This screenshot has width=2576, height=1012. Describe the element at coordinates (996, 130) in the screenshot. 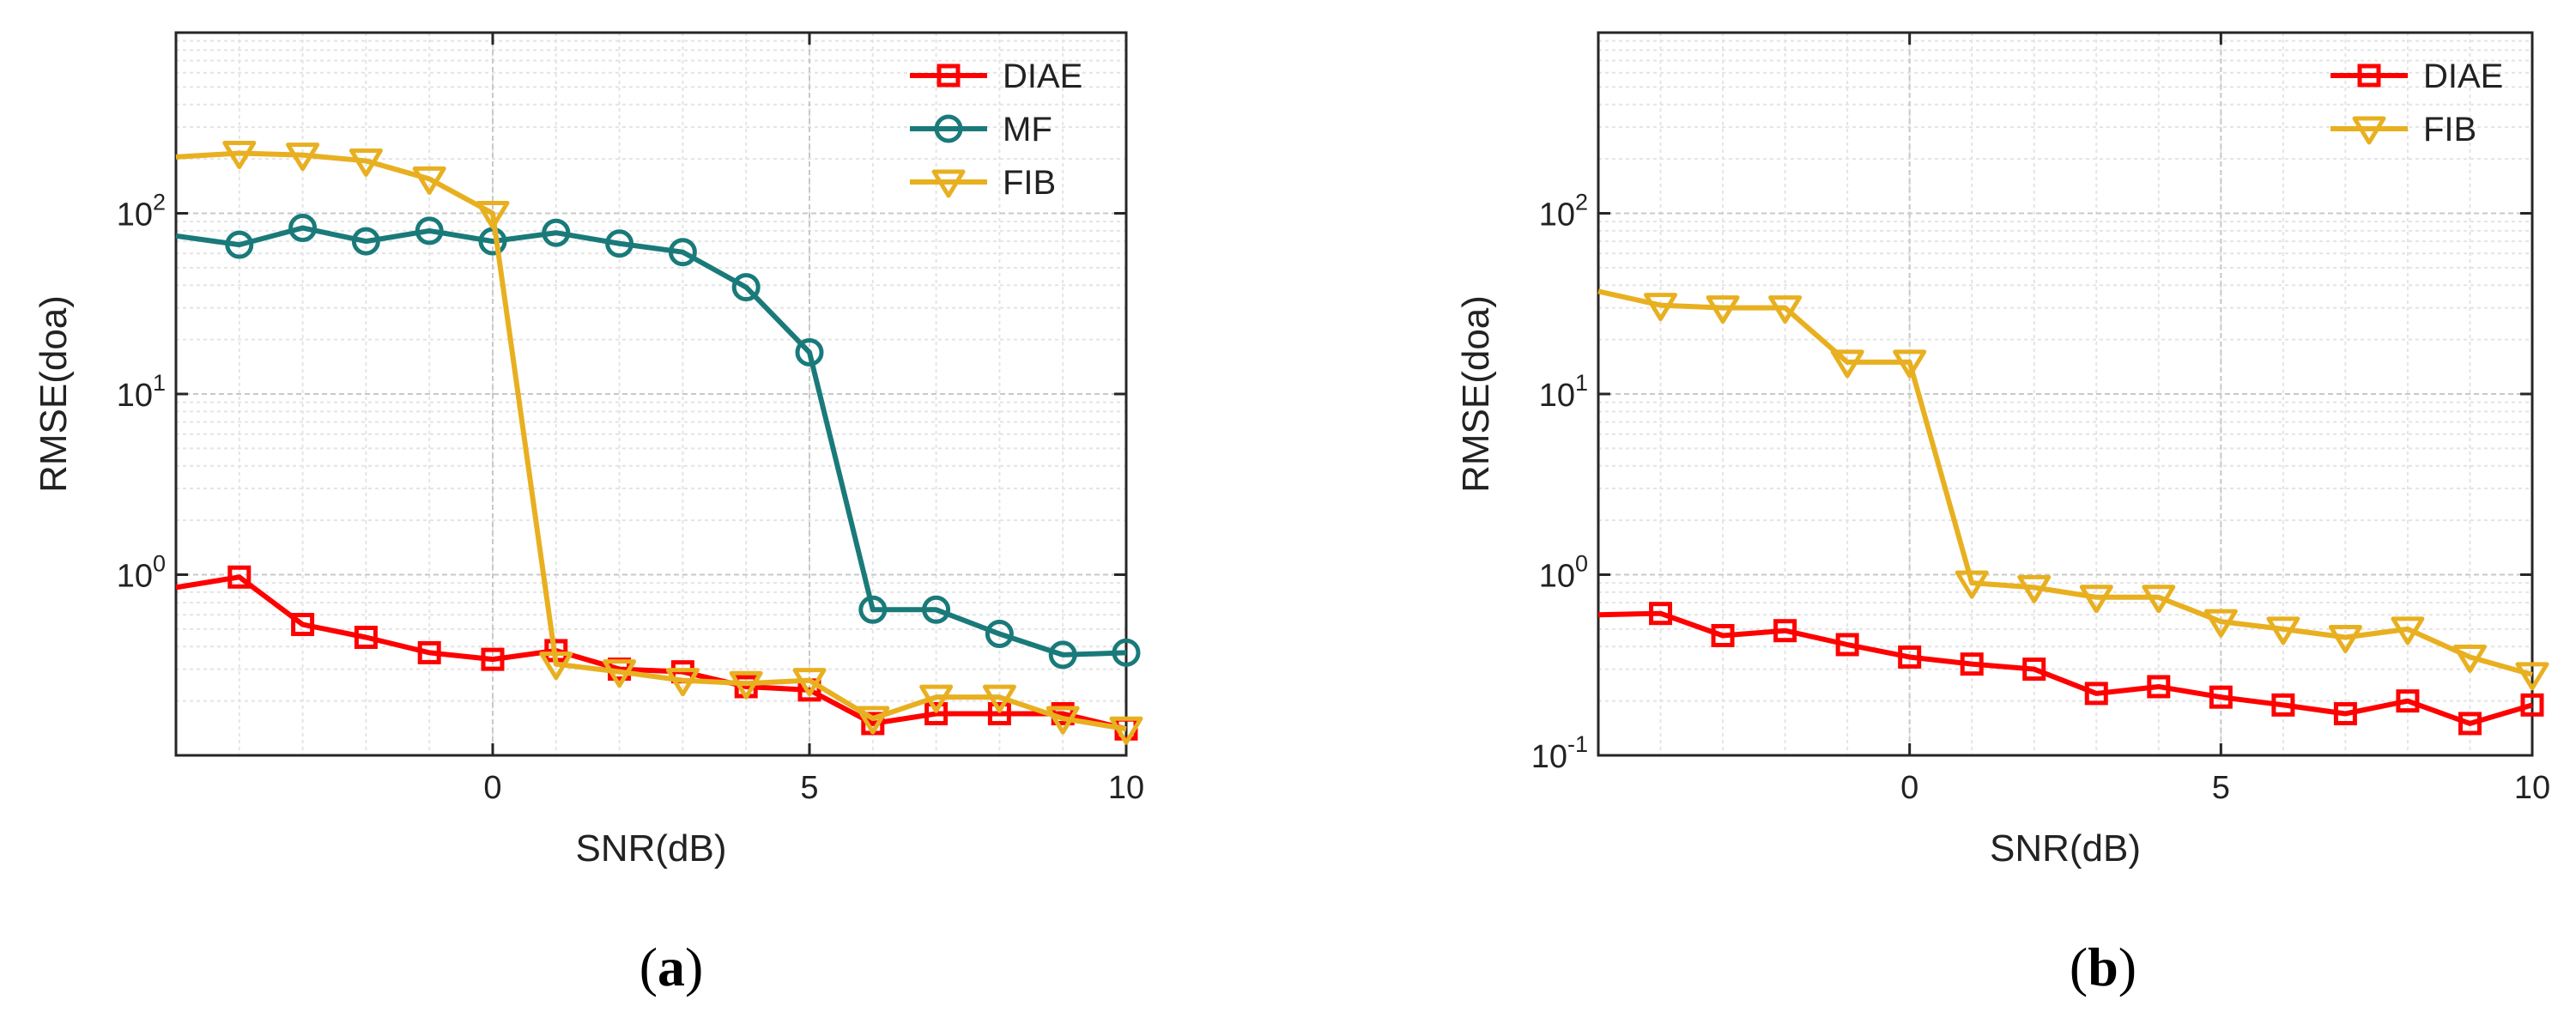

I see `legend: DIAE MF FIB` at that location.